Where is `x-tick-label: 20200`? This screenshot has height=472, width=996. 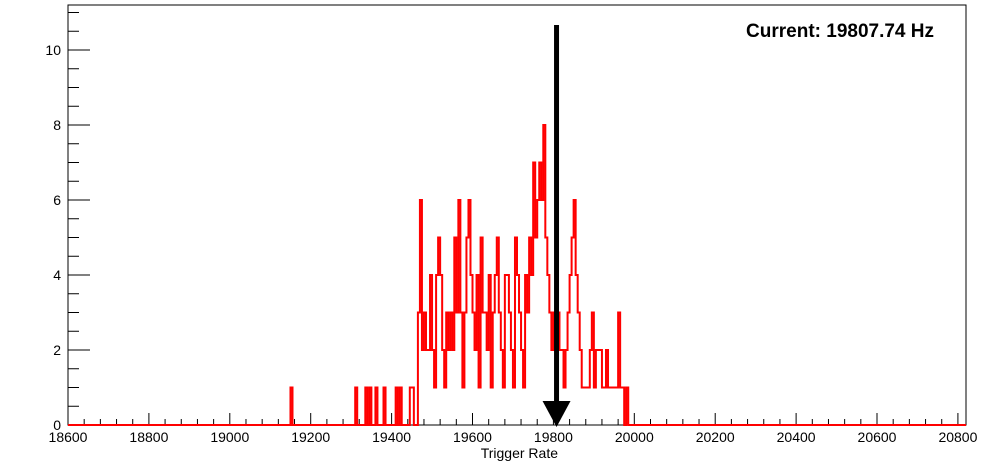 x-tick-label: 20200 is located at coordinates (715, 437).